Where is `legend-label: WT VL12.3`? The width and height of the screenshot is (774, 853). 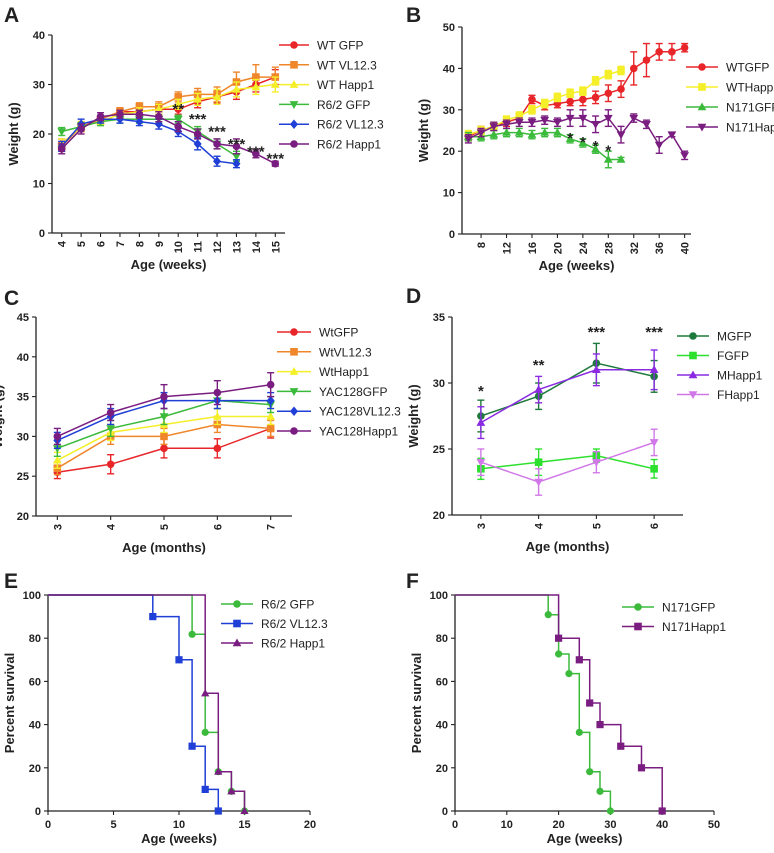
legend-label: WT VL12.3 is located at coordinates (347, 65).